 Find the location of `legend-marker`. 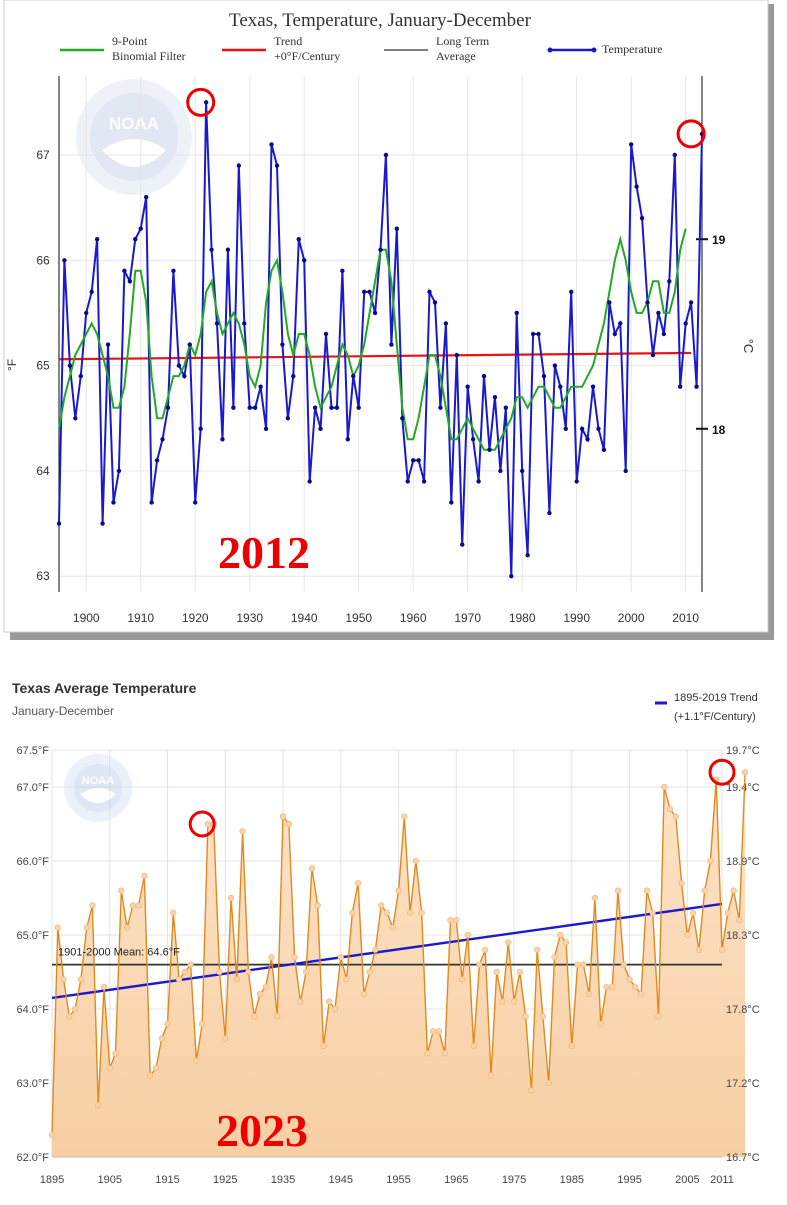

legend-marker is located at coordinates (550, 50).